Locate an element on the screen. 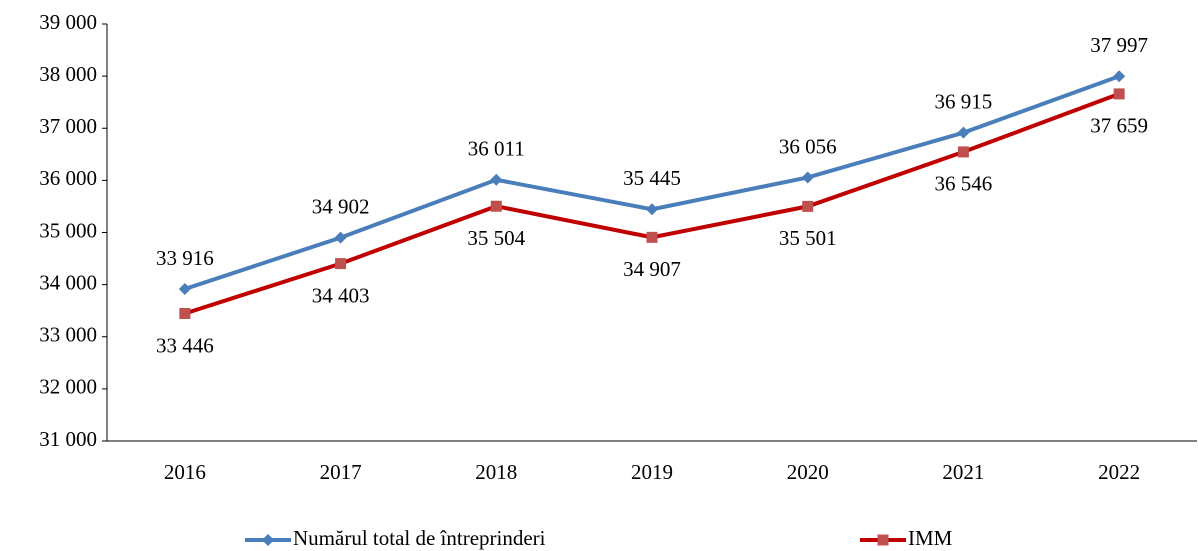 This screenshot has width=1198, height=551. y-tick-label: 32 000 is located at coordinates (68, 387).